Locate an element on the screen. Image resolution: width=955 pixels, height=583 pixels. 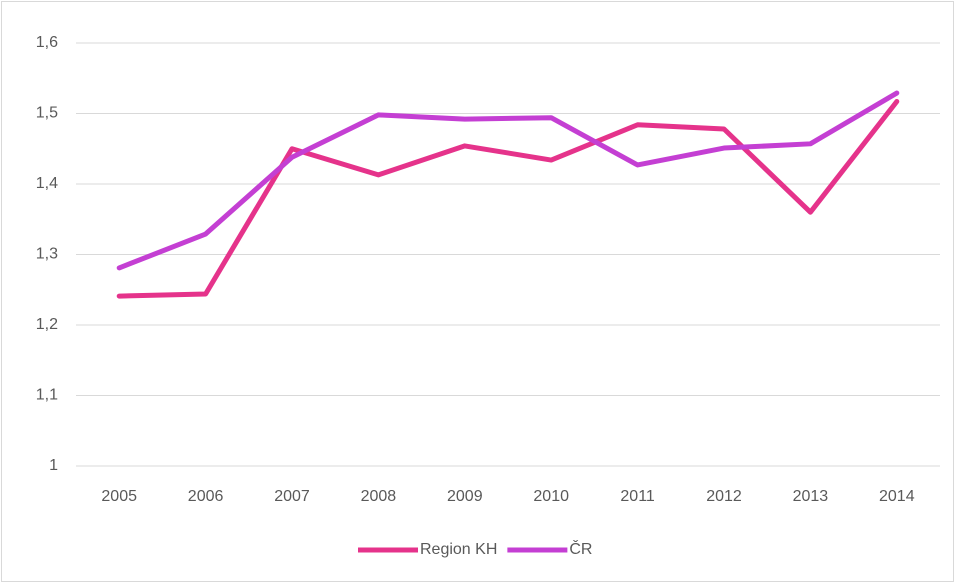
x-tick-label: 2006 is located at coordinates (206, 496).